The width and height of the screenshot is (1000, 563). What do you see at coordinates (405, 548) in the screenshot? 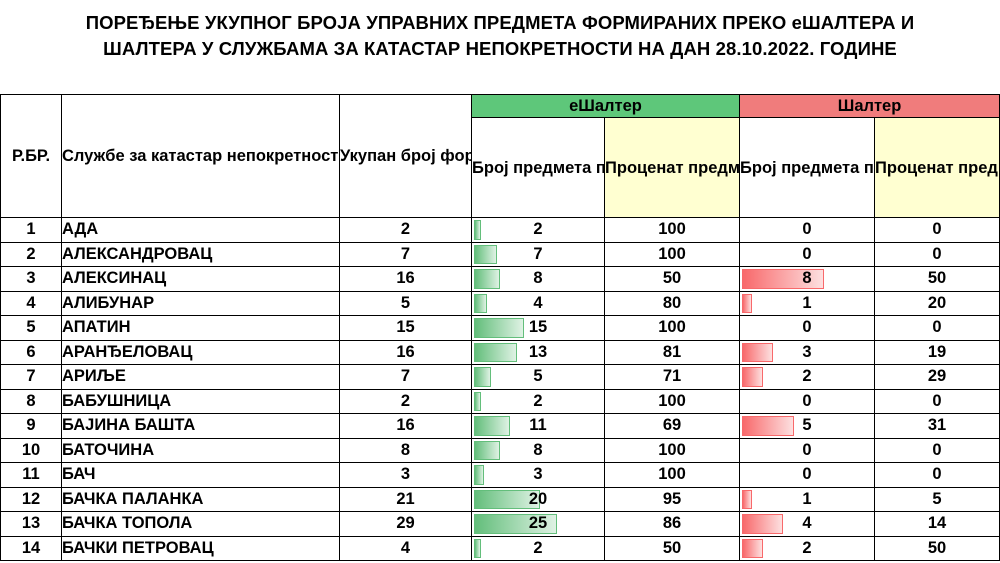
I see `cell-total: 4` at bounding box center [405, 548].